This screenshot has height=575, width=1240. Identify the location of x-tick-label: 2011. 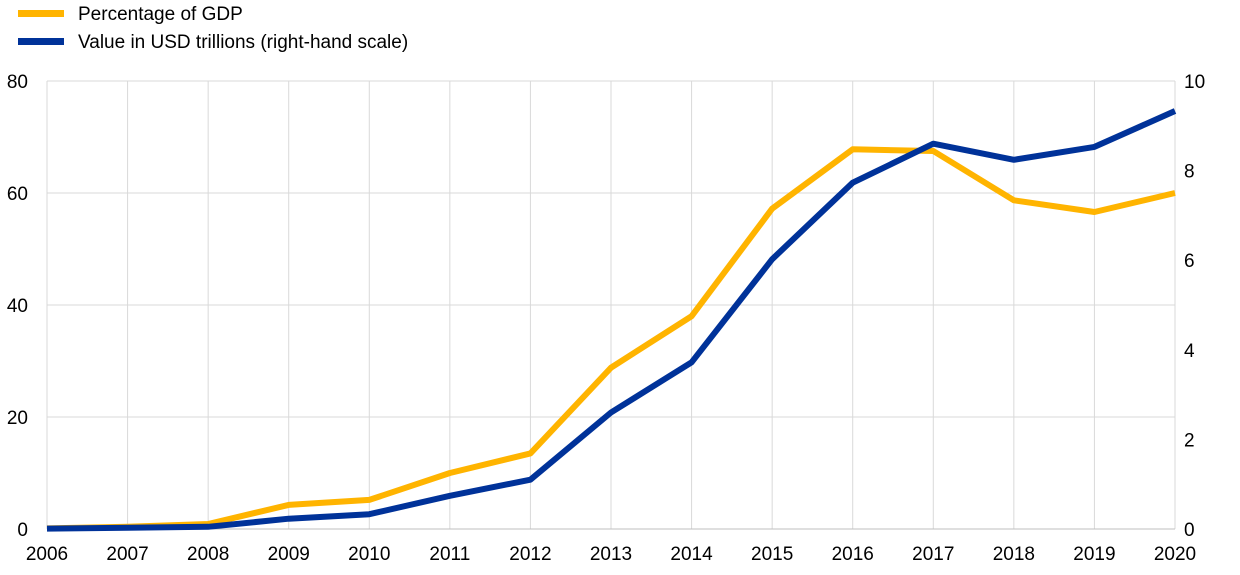
(449, 554).